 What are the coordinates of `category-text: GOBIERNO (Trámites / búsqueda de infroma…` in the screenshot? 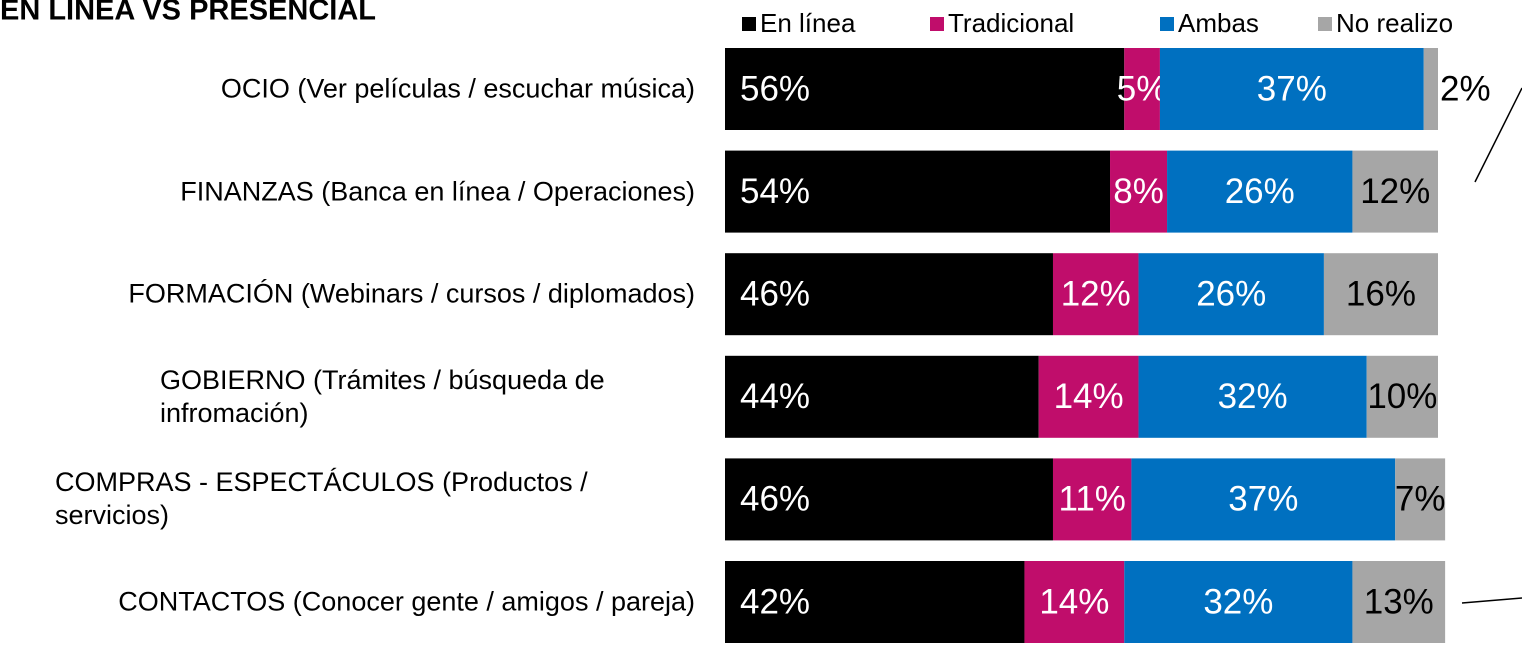 It's located at (382, 396).